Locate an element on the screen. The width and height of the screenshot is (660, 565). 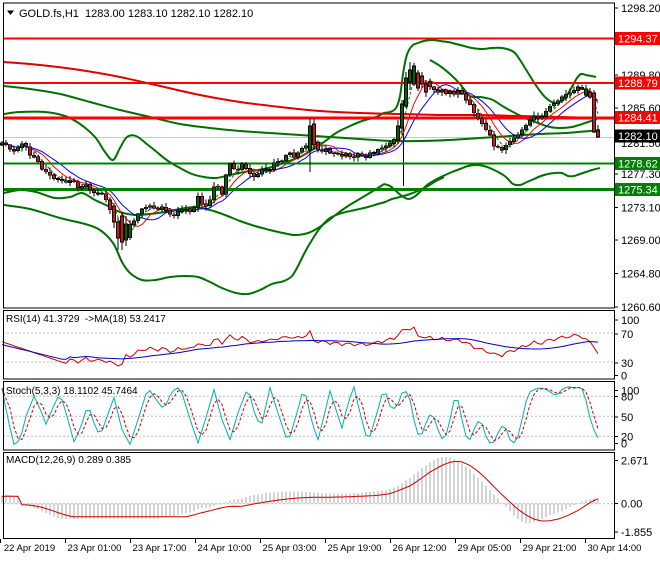
svg-text: 23 Apr 01:00 is located at coordinates (95, 548).